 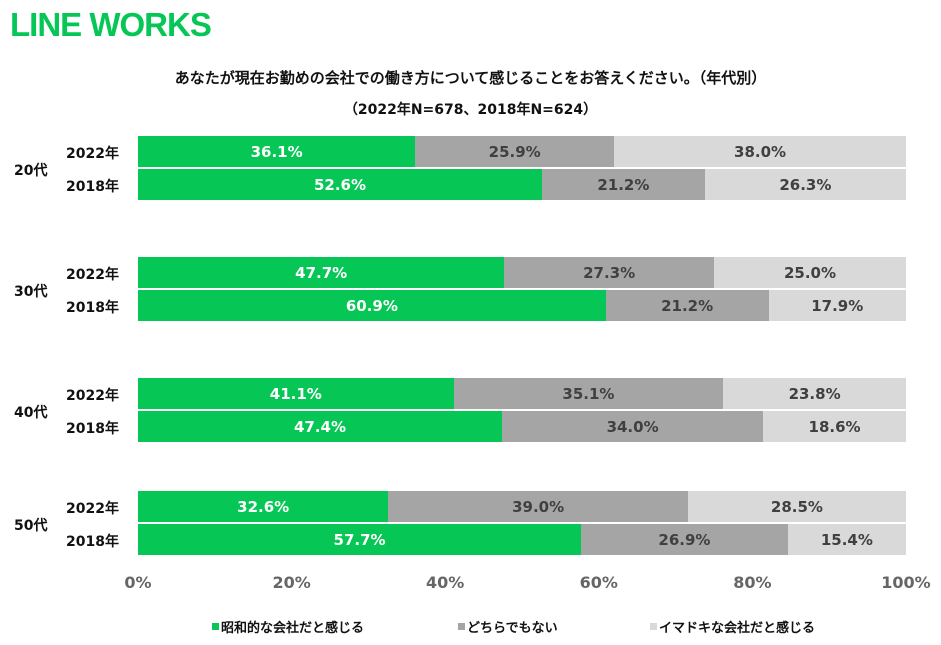 What do you see at coordinates (277, 151) in the screenshot?
I see `bar-segment-1: 36.1%` at bounding box center [277, 151].